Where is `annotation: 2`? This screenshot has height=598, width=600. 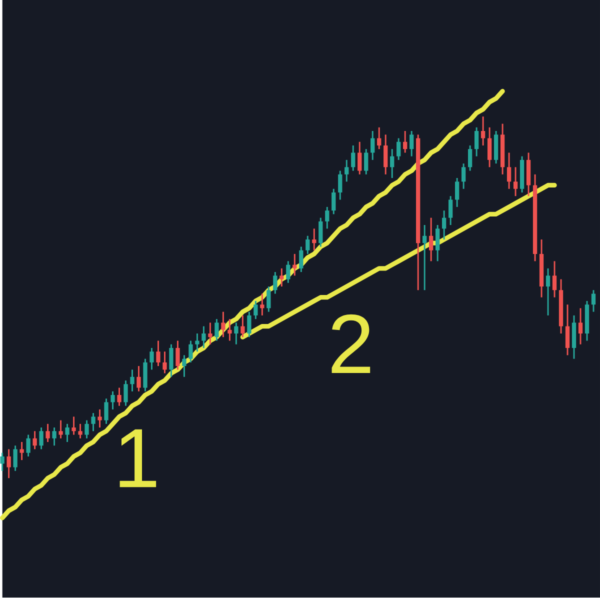
annotation: 2 is located at coordinates (351, 344).